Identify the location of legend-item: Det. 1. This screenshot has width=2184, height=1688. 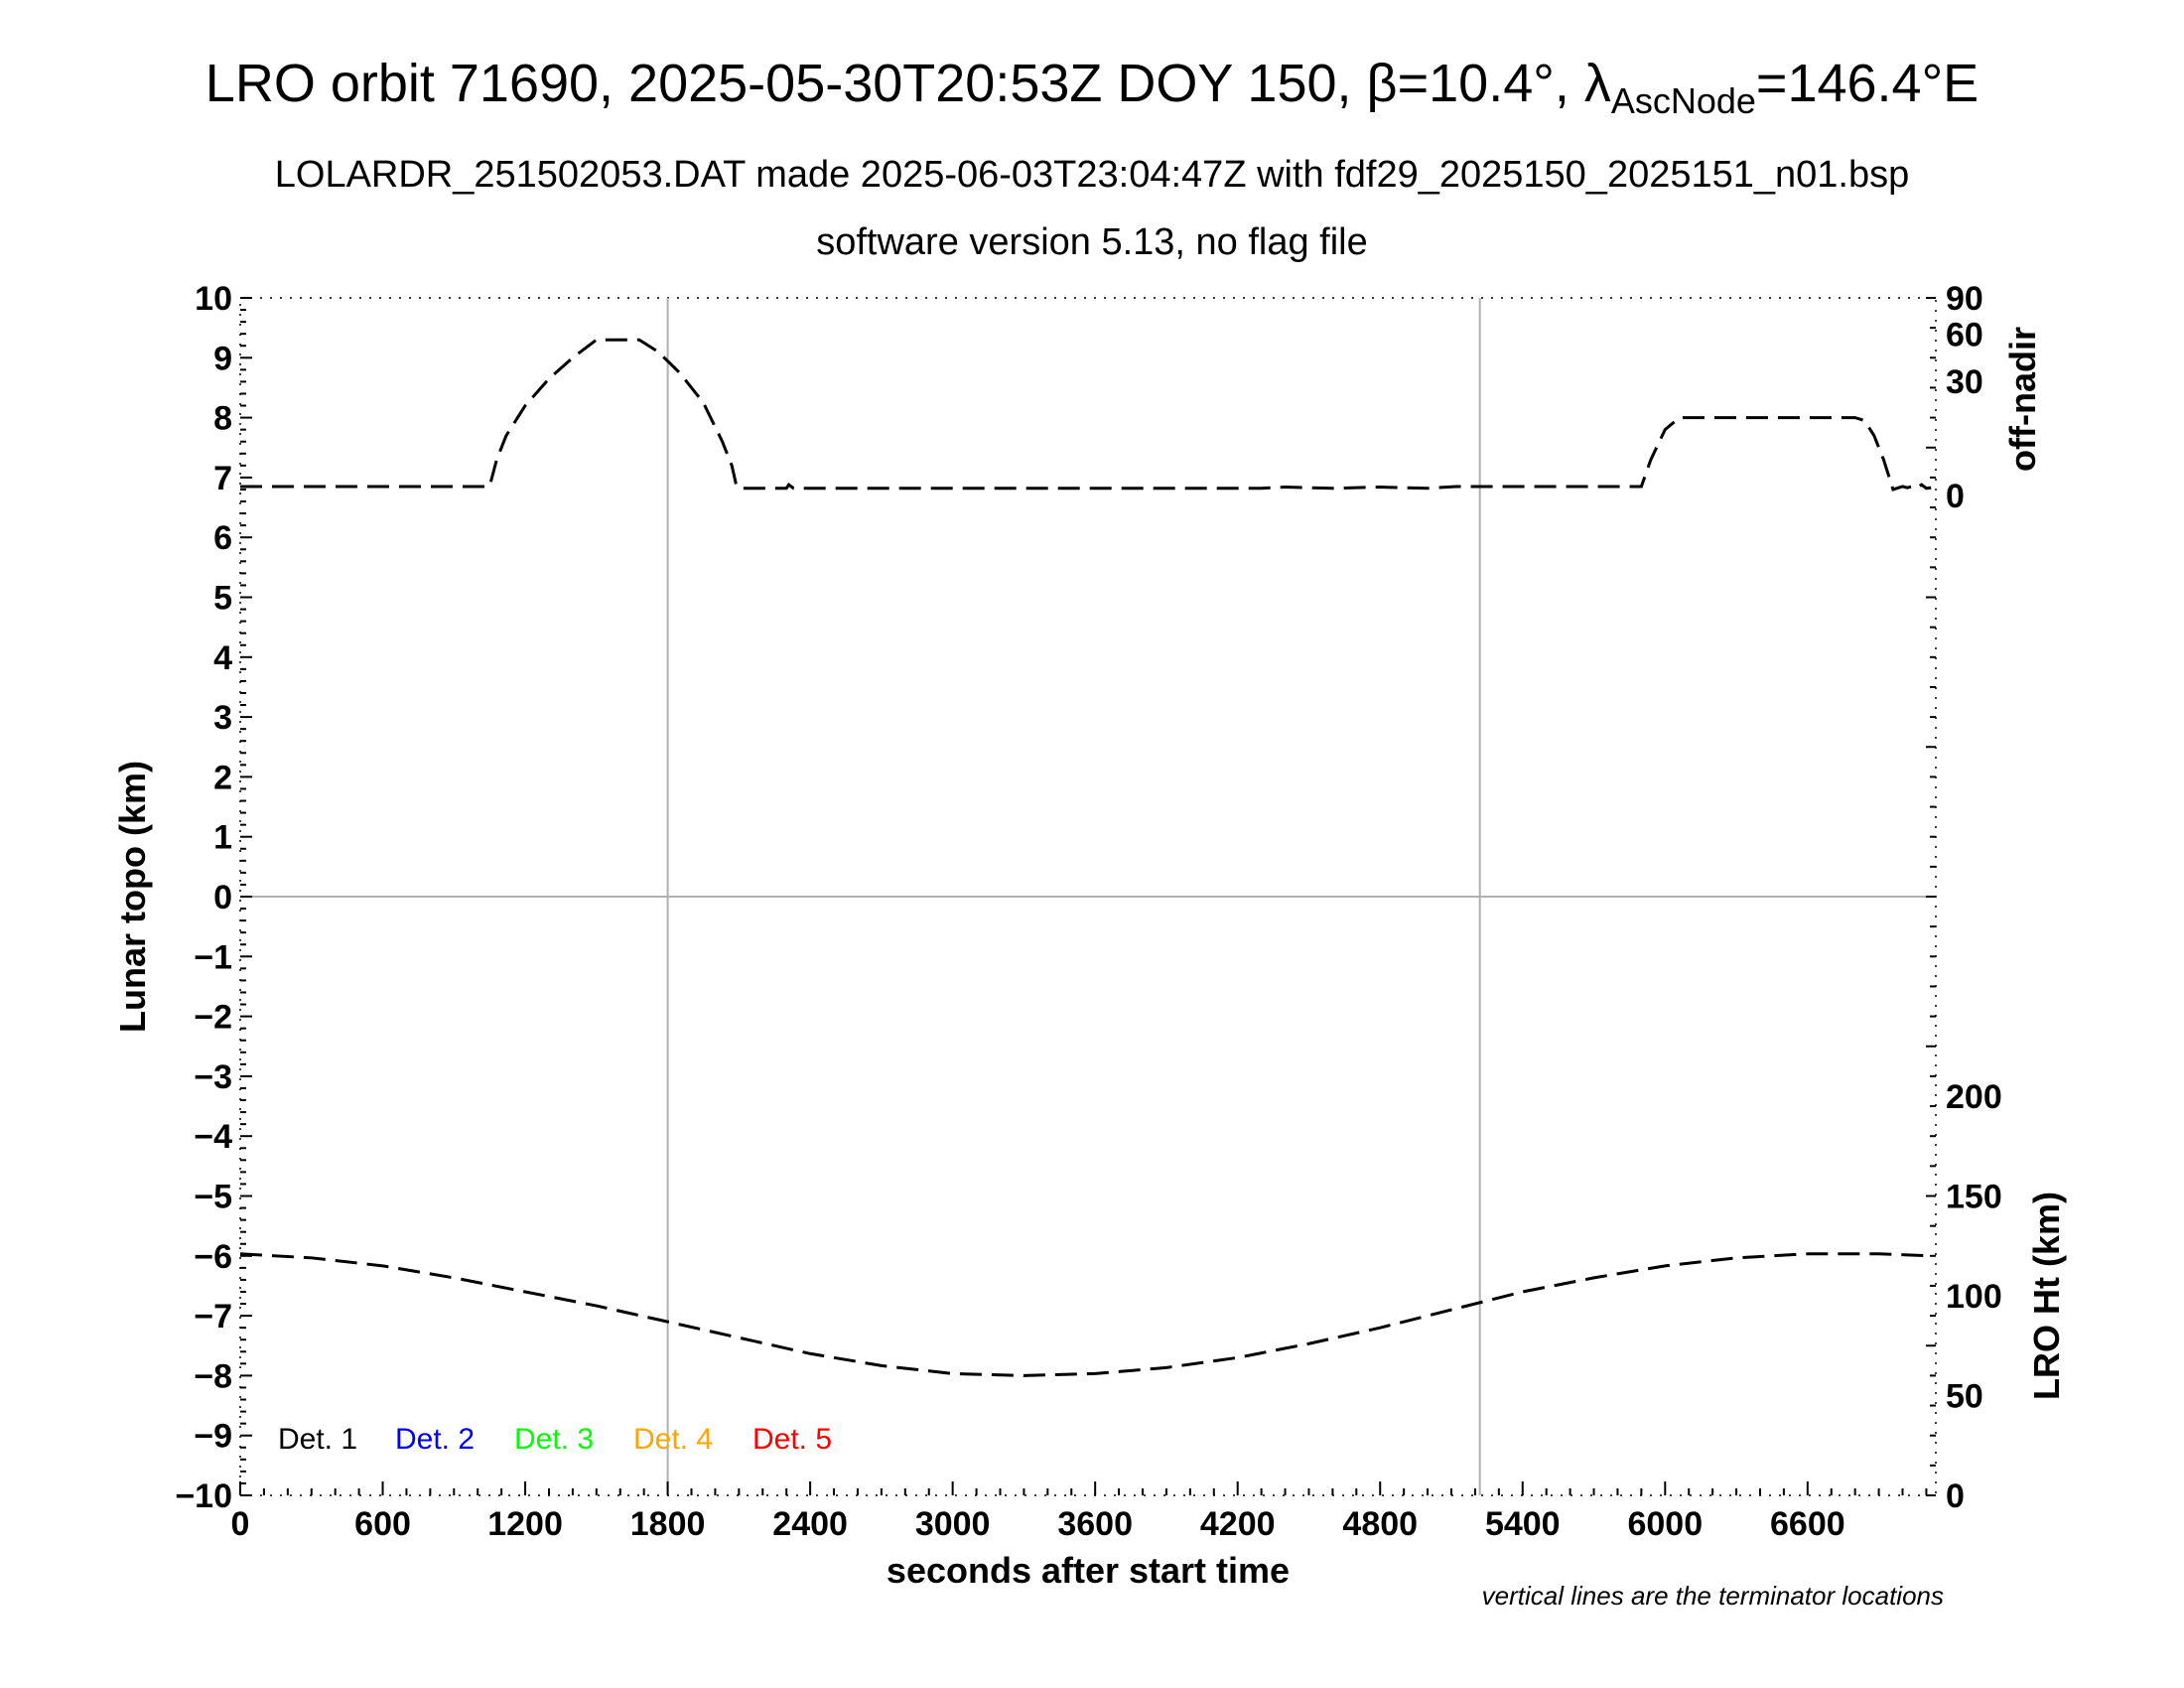
(317, 1439).